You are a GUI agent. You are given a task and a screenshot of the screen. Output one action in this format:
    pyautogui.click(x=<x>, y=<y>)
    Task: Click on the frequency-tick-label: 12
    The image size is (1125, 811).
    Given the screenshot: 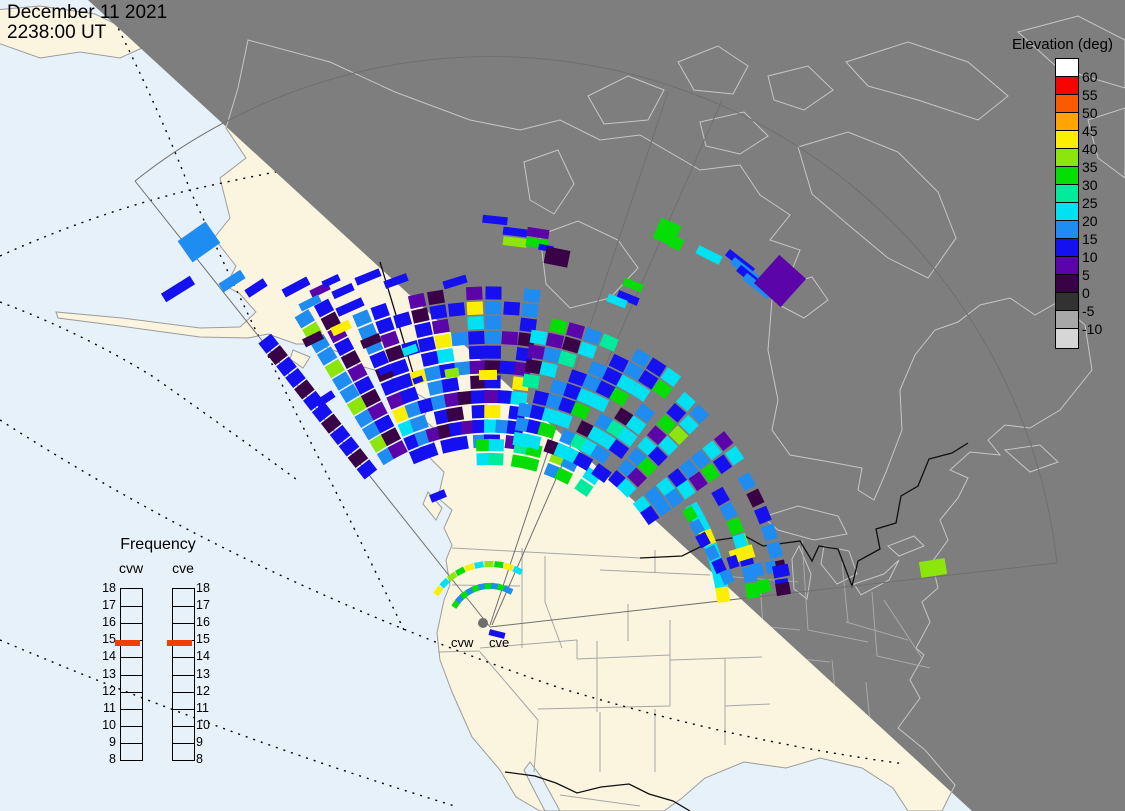 What is the action you would take?
    pyautogui.click(x=109, y=690)
    